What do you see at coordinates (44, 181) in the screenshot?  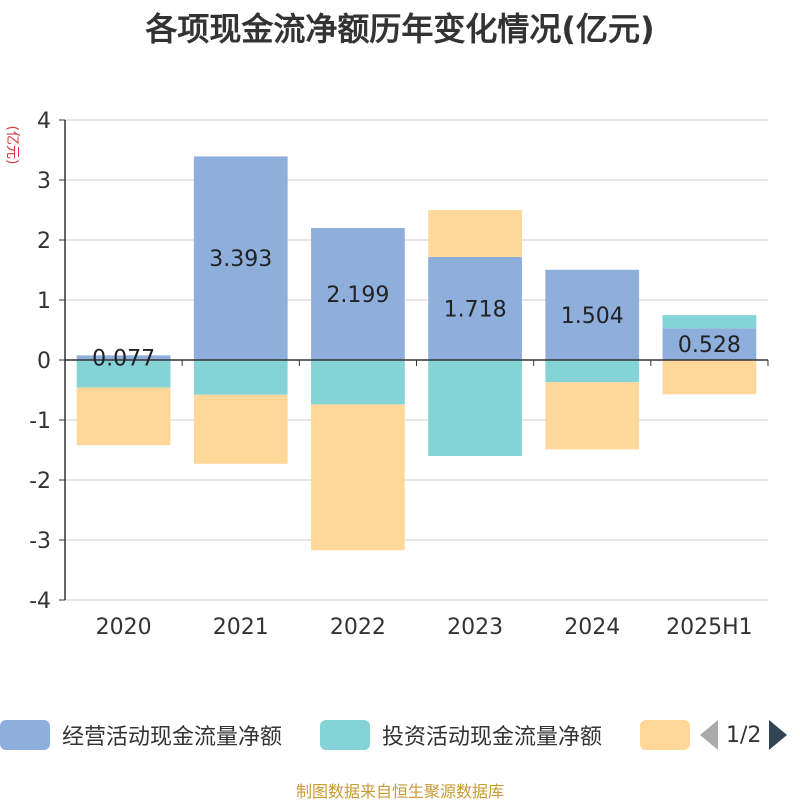 I see `y-tick-label: 3` at bounding box center [44, 181].